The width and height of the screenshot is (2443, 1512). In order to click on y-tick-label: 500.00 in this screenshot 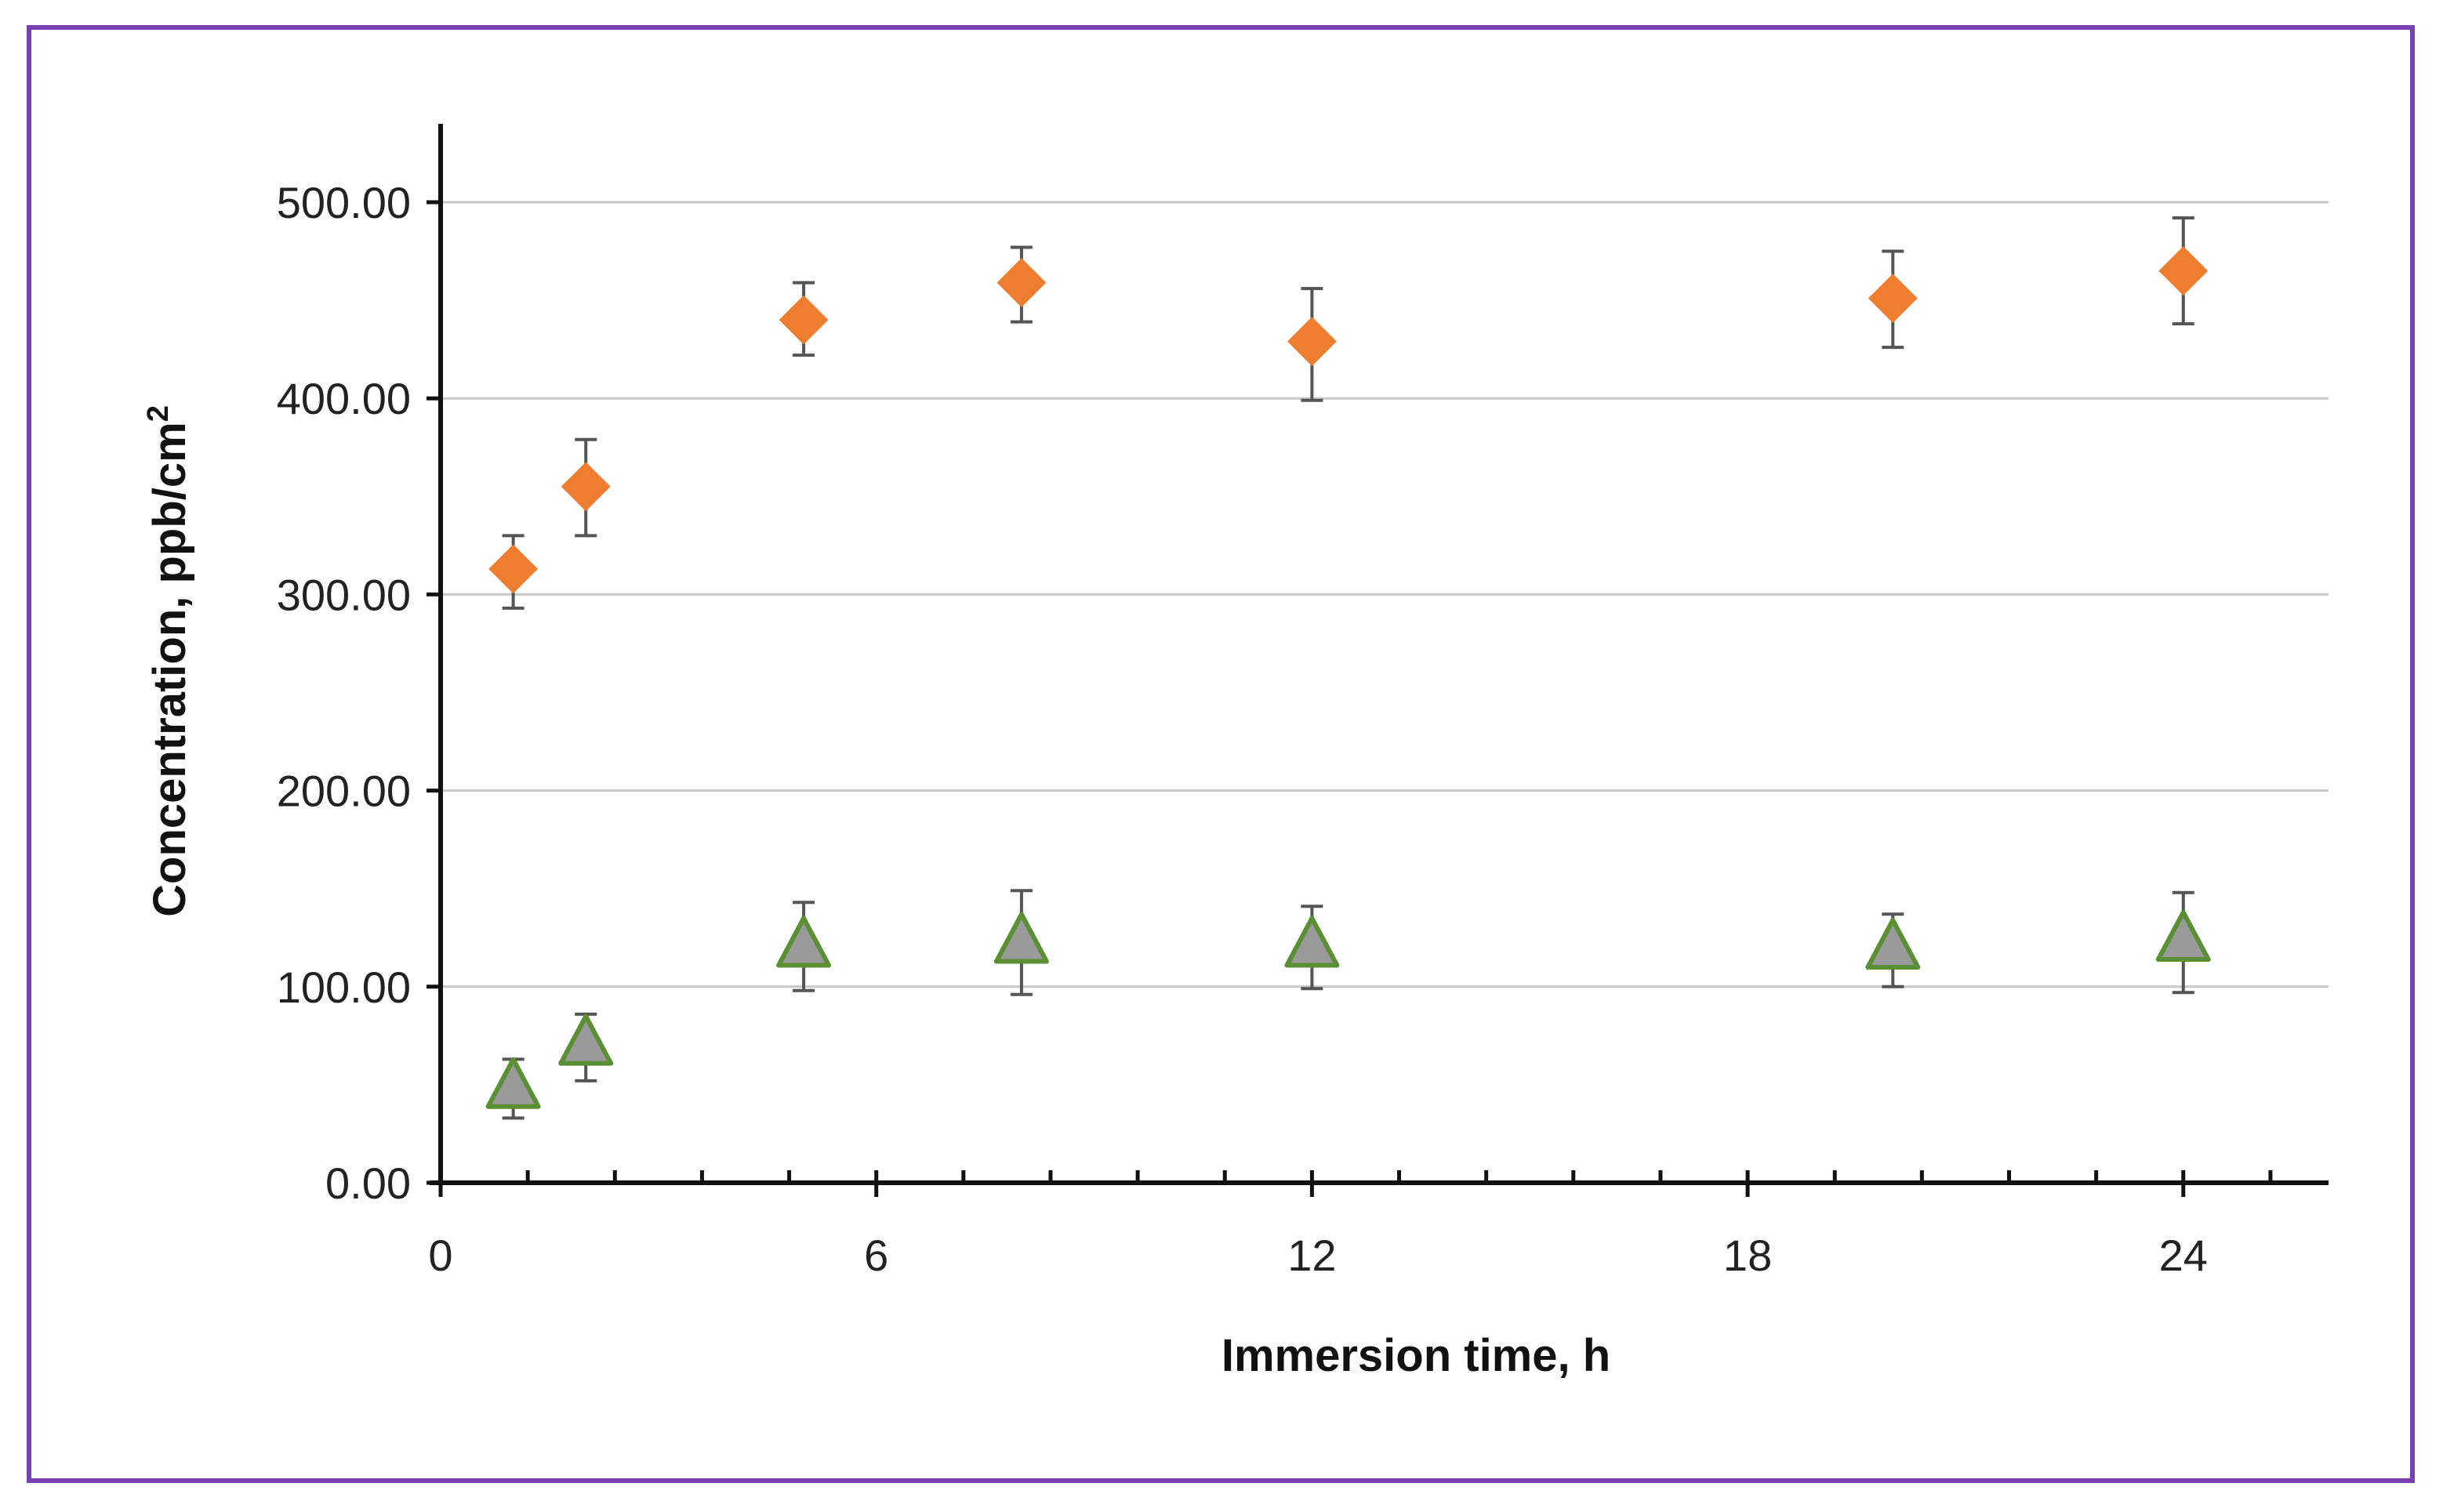, I will do `click(344, 202)`.